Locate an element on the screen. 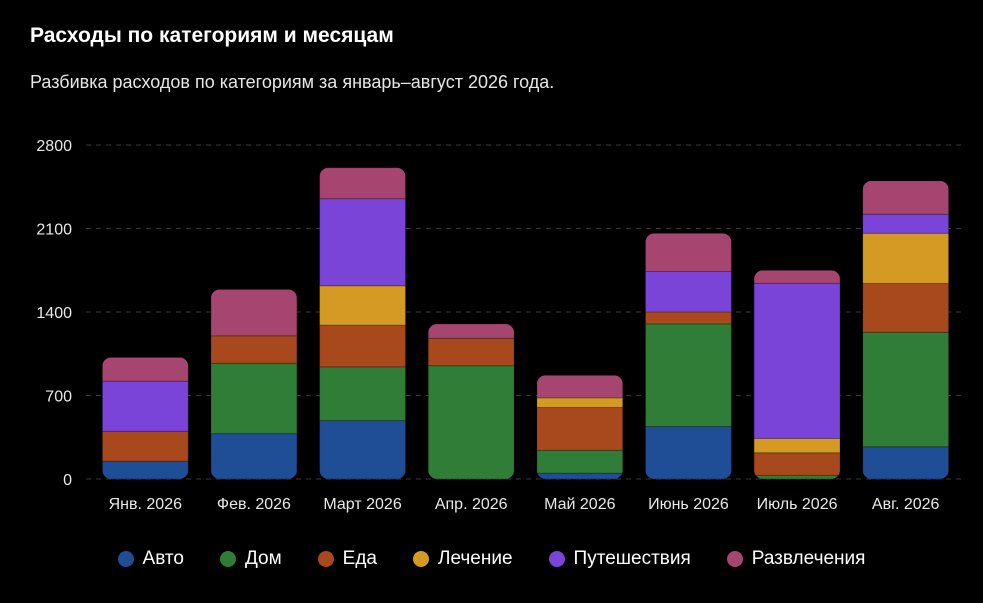 The height and width of the screenshot is (603, 983). legend-item: Авто is located at coordinates (150, 559).